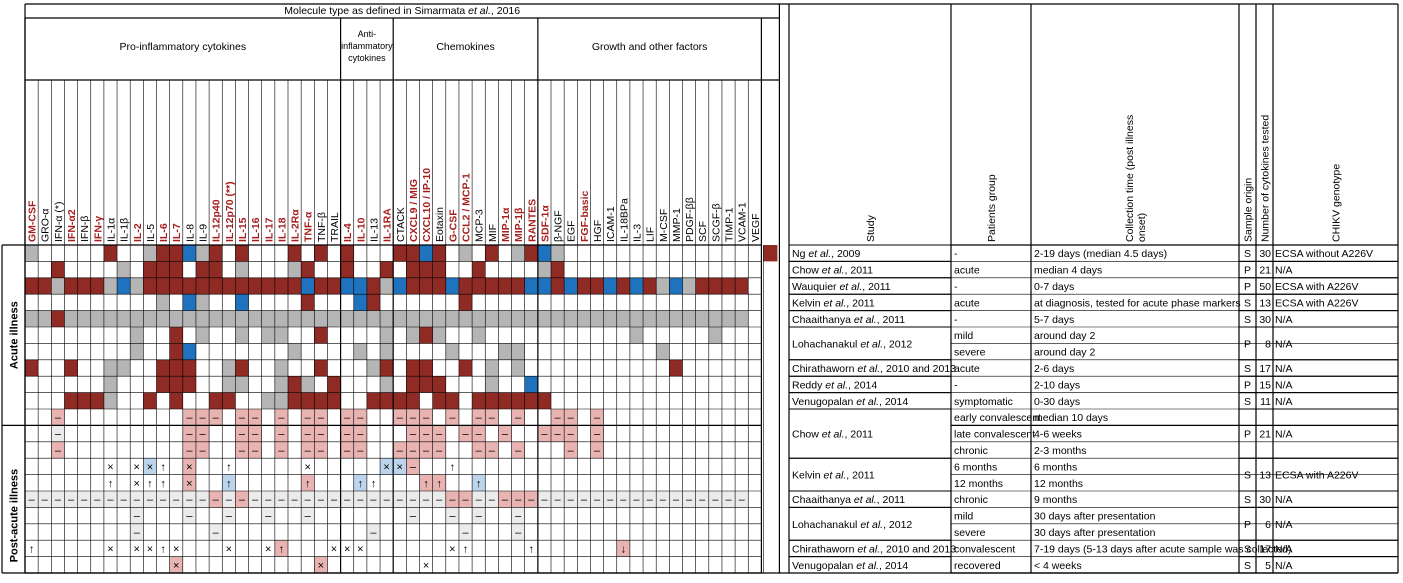  I want to click on patients-group: -, so click(956, 320).